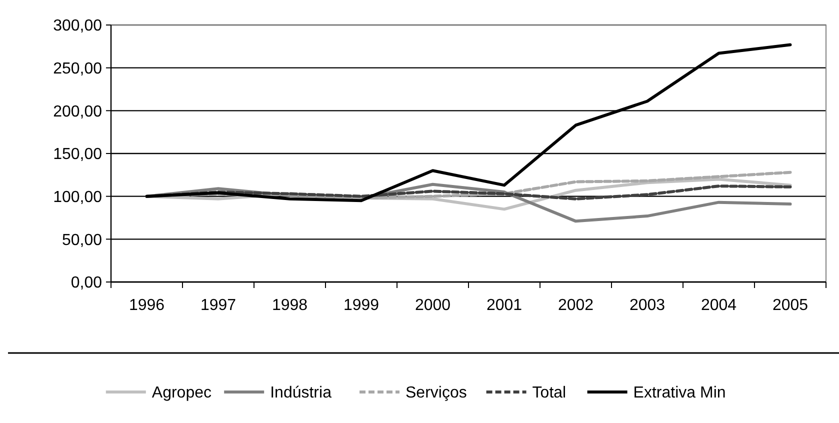 This screenshot has width=839, height=423. What do you see at coordinates (679, 393) in the screenshot?
I see `legend-label: Extrativa Min` at bounding box center [679, 393].